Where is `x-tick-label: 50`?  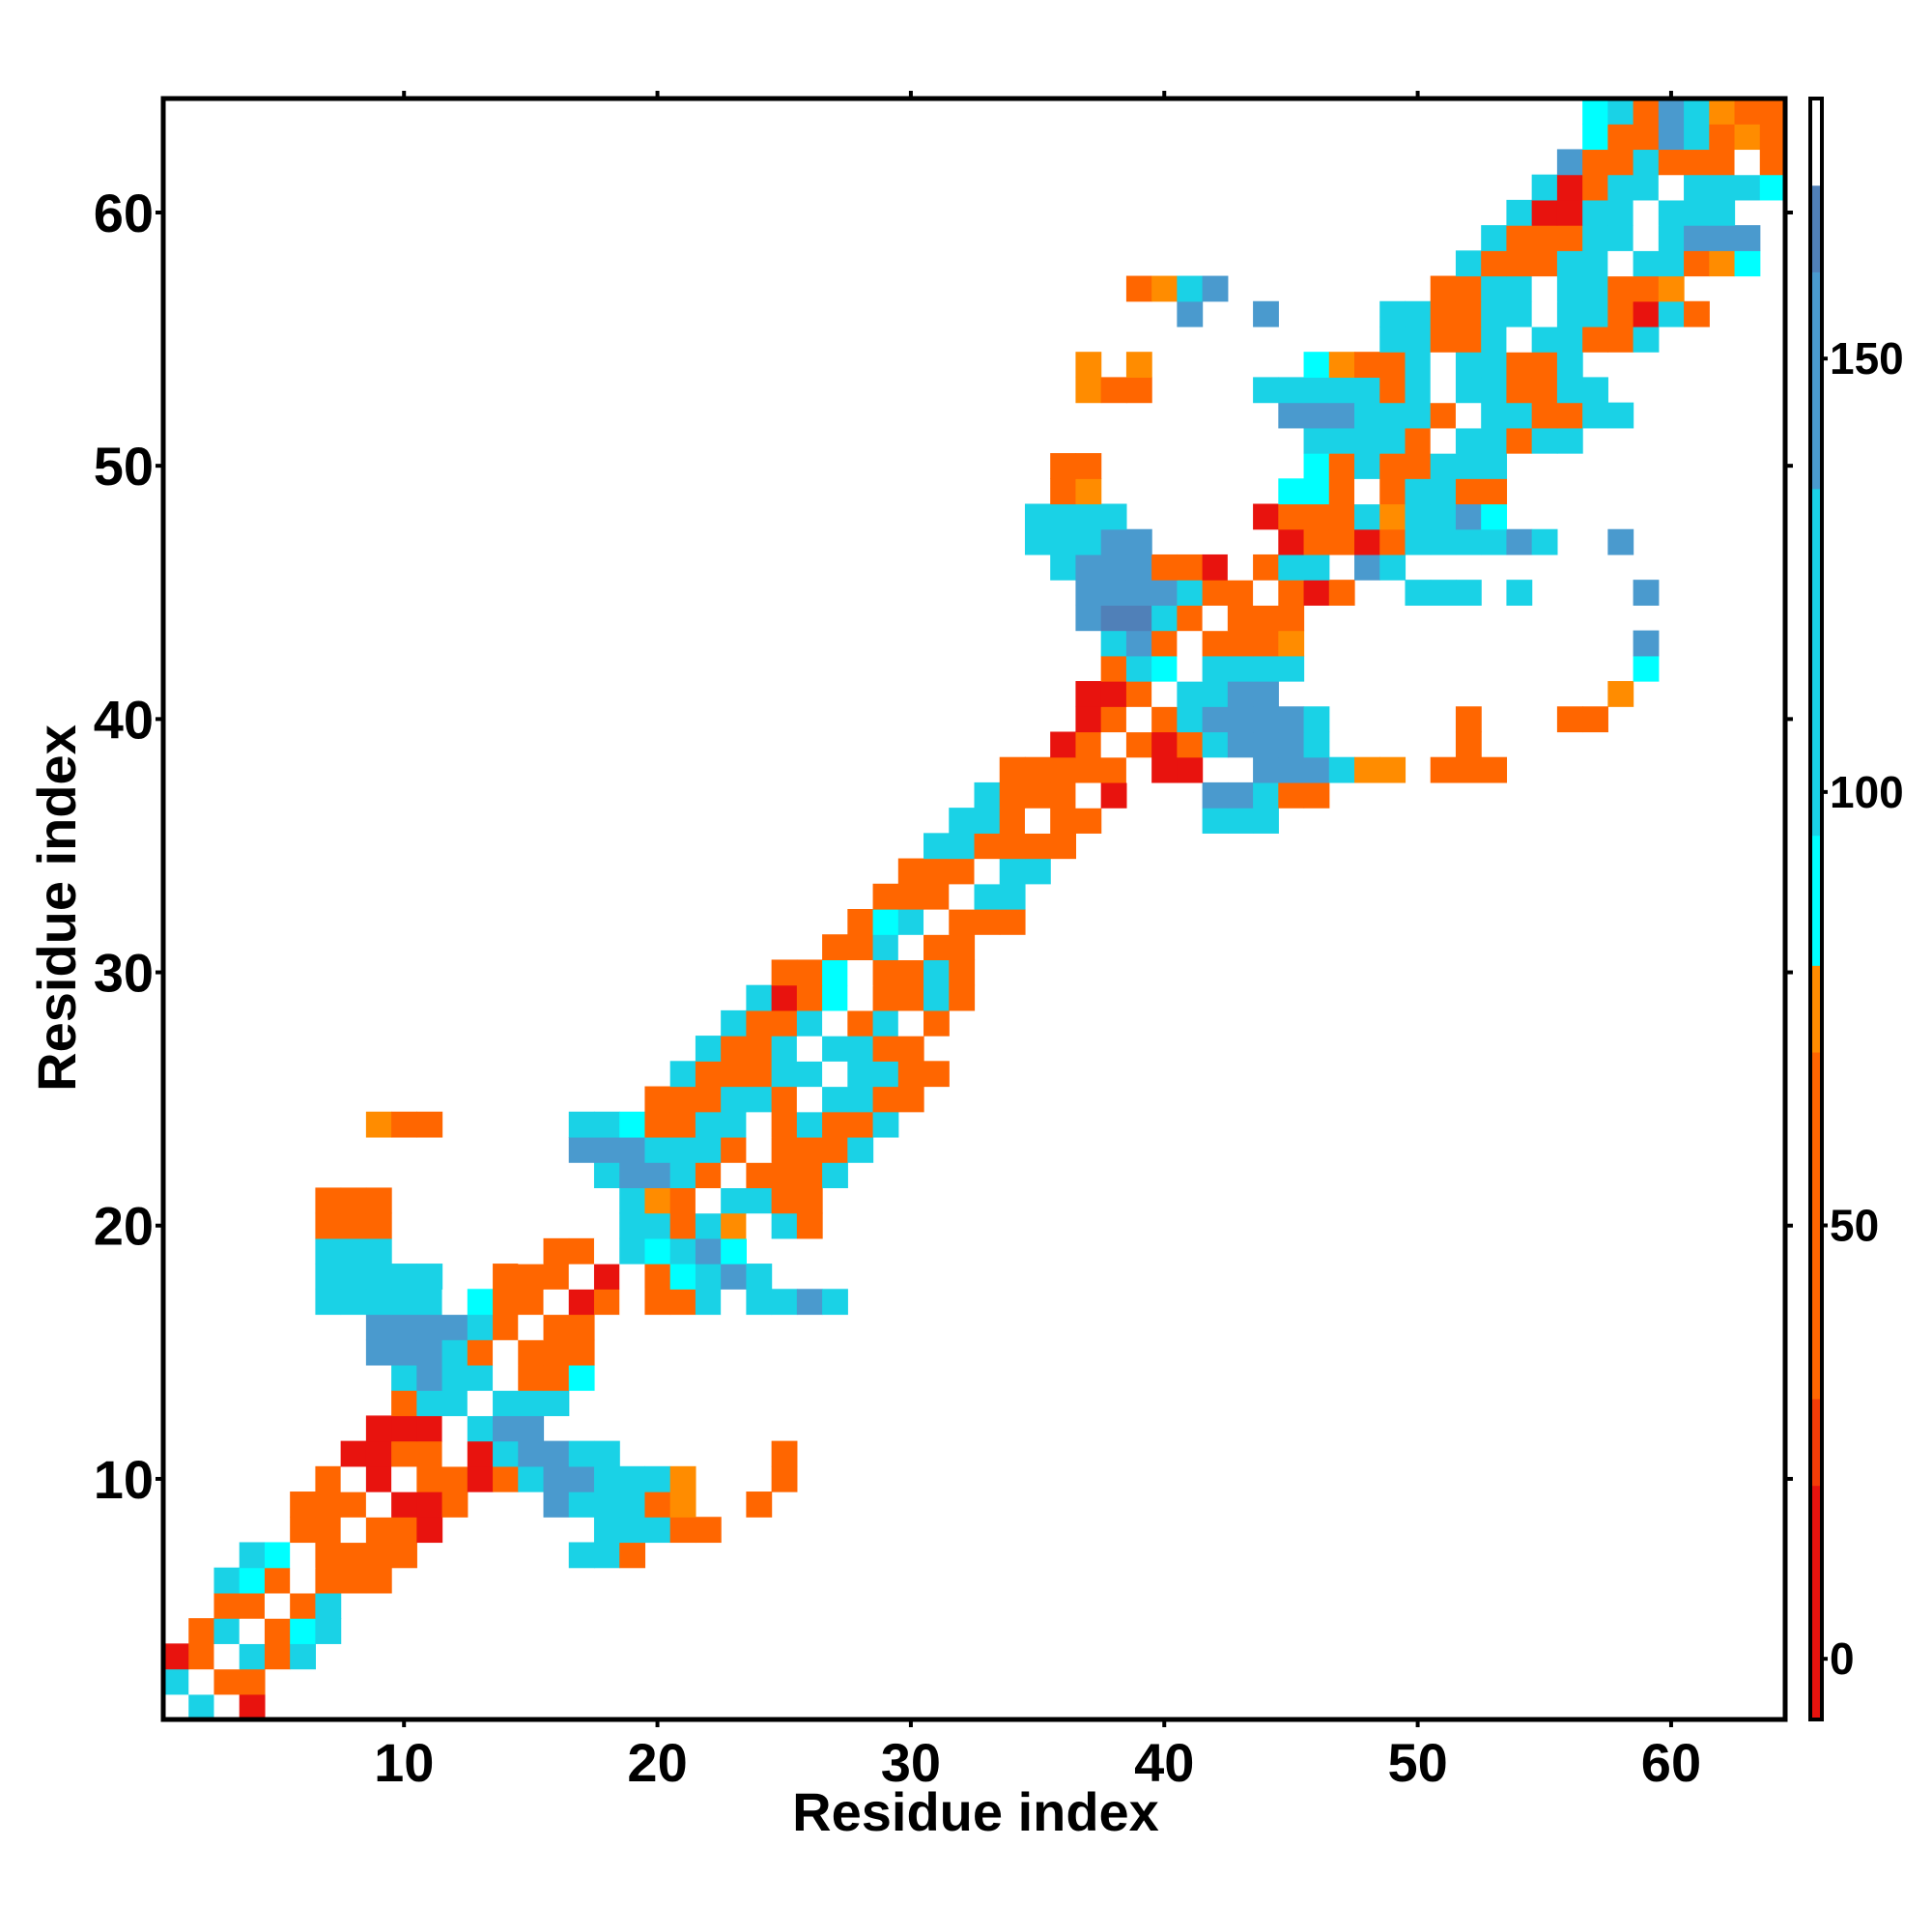 x-tick-label: 50 is located at coordinates (1417, 1762).